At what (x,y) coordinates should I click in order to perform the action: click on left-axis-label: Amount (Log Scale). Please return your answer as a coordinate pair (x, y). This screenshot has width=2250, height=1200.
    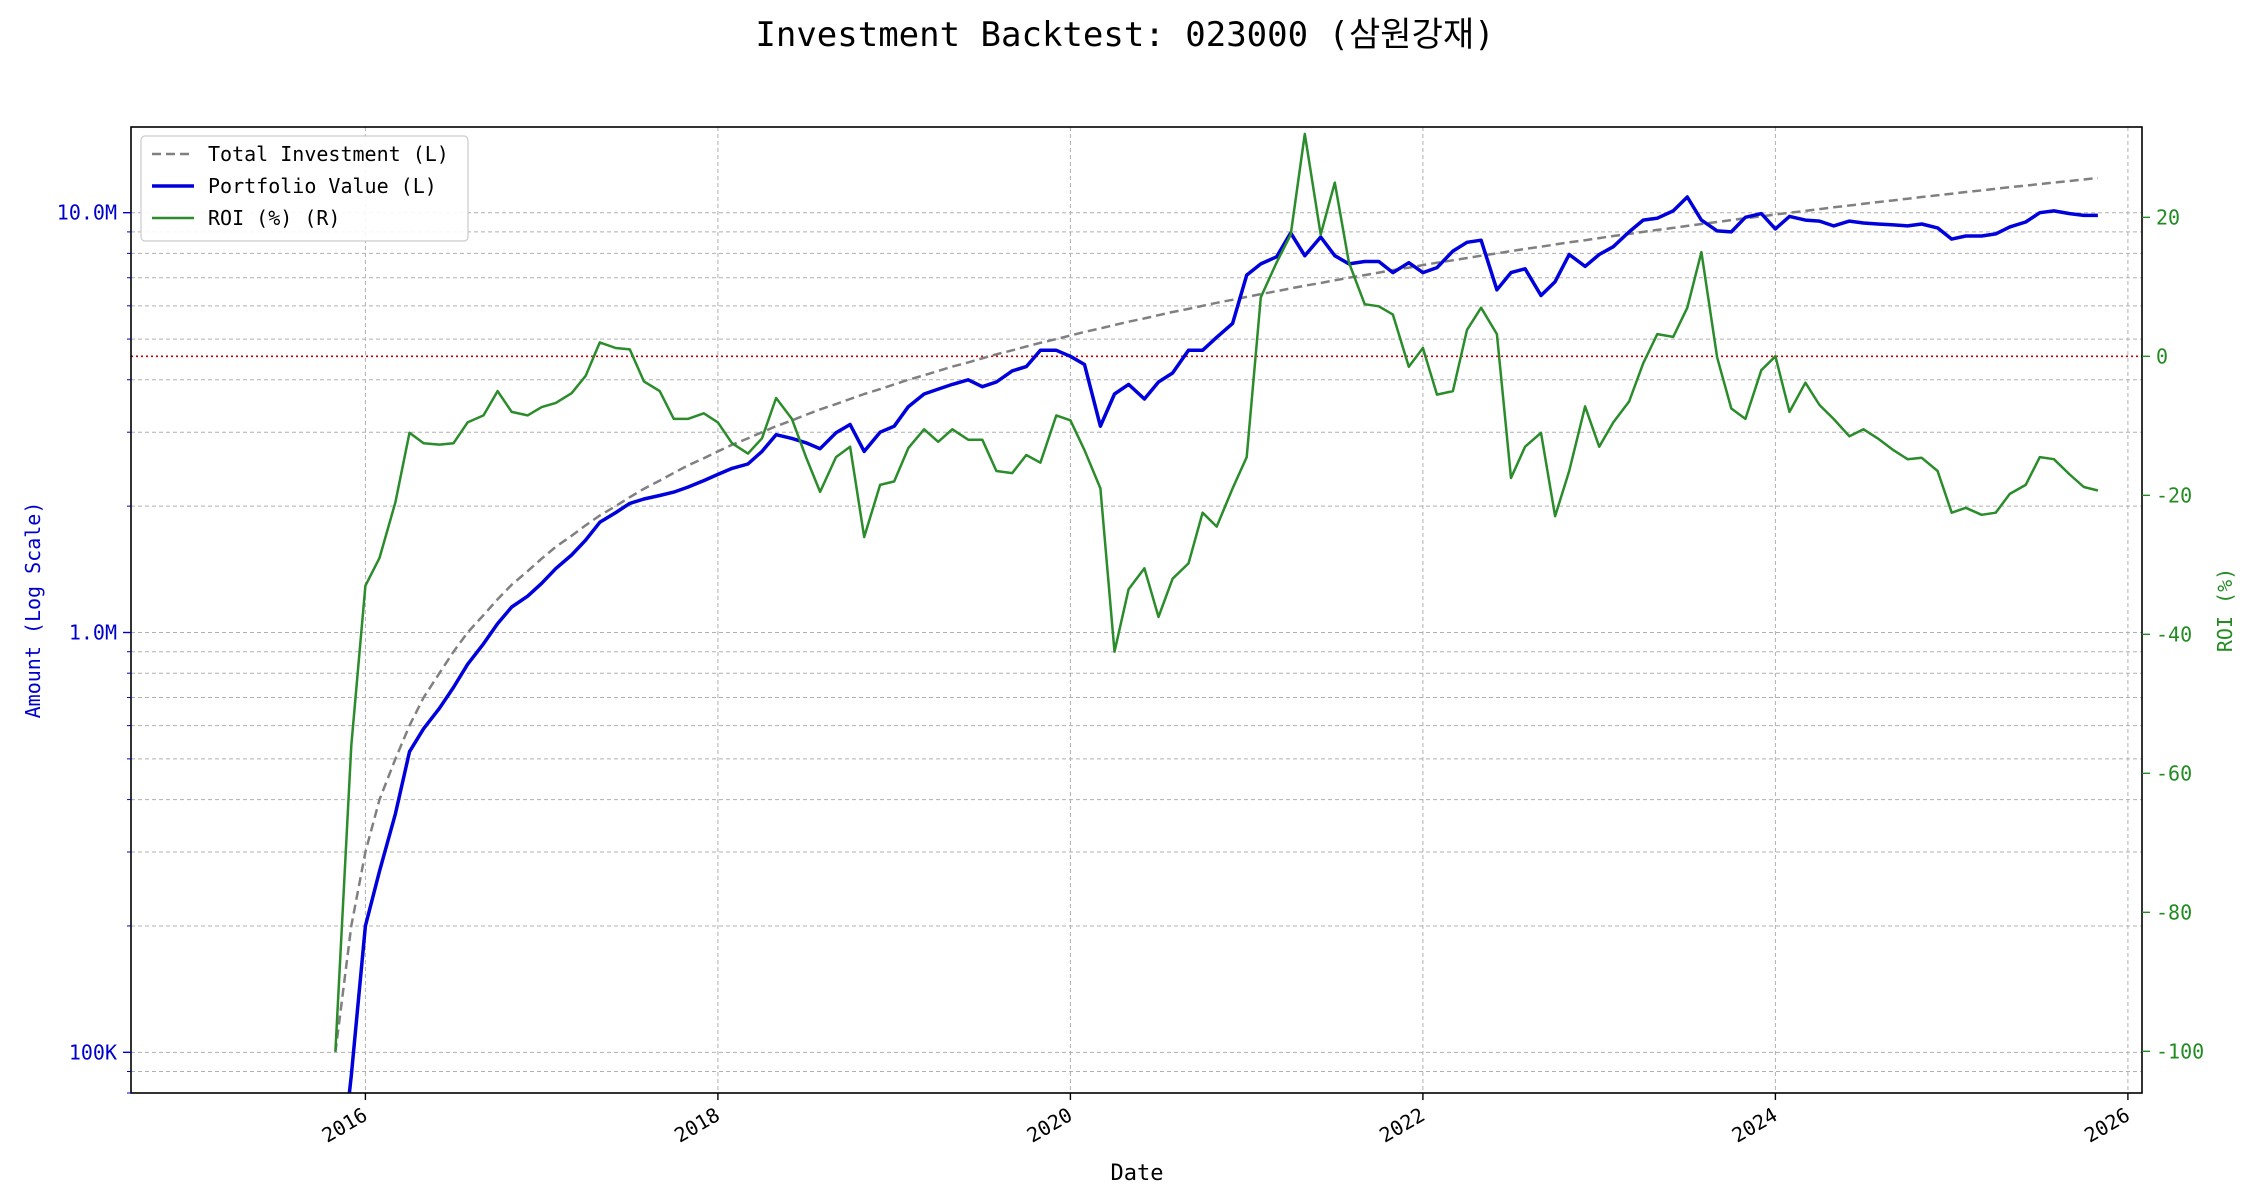
    Looking at the image, I should click on (33, 610).